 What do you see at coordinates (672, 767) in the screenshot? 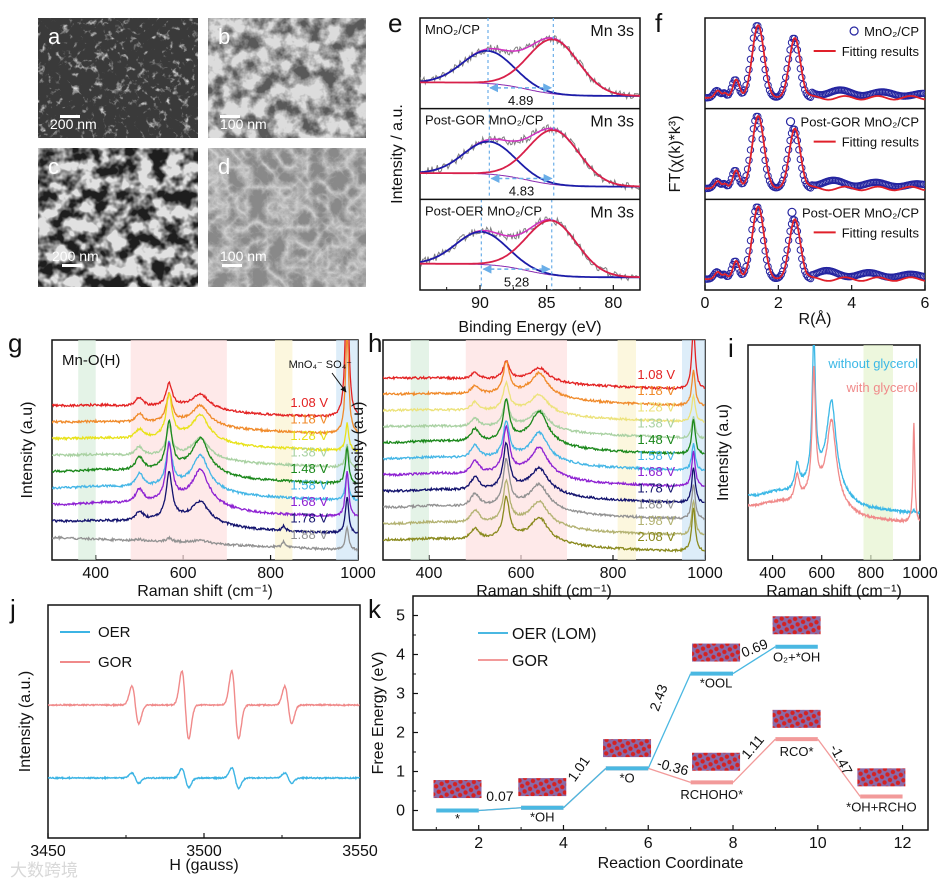
I see `step-energy-label: -0.36` at bounding box center [672, 767].